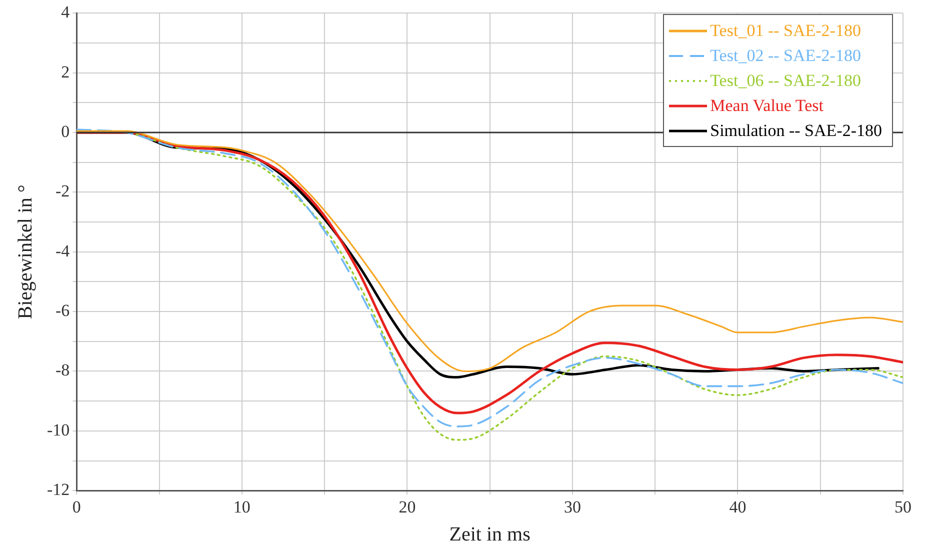  What do you see at coordinates (903, 506) in the screenshot?
I see `x-tick-label: 50` at bounding box center [903, 506].